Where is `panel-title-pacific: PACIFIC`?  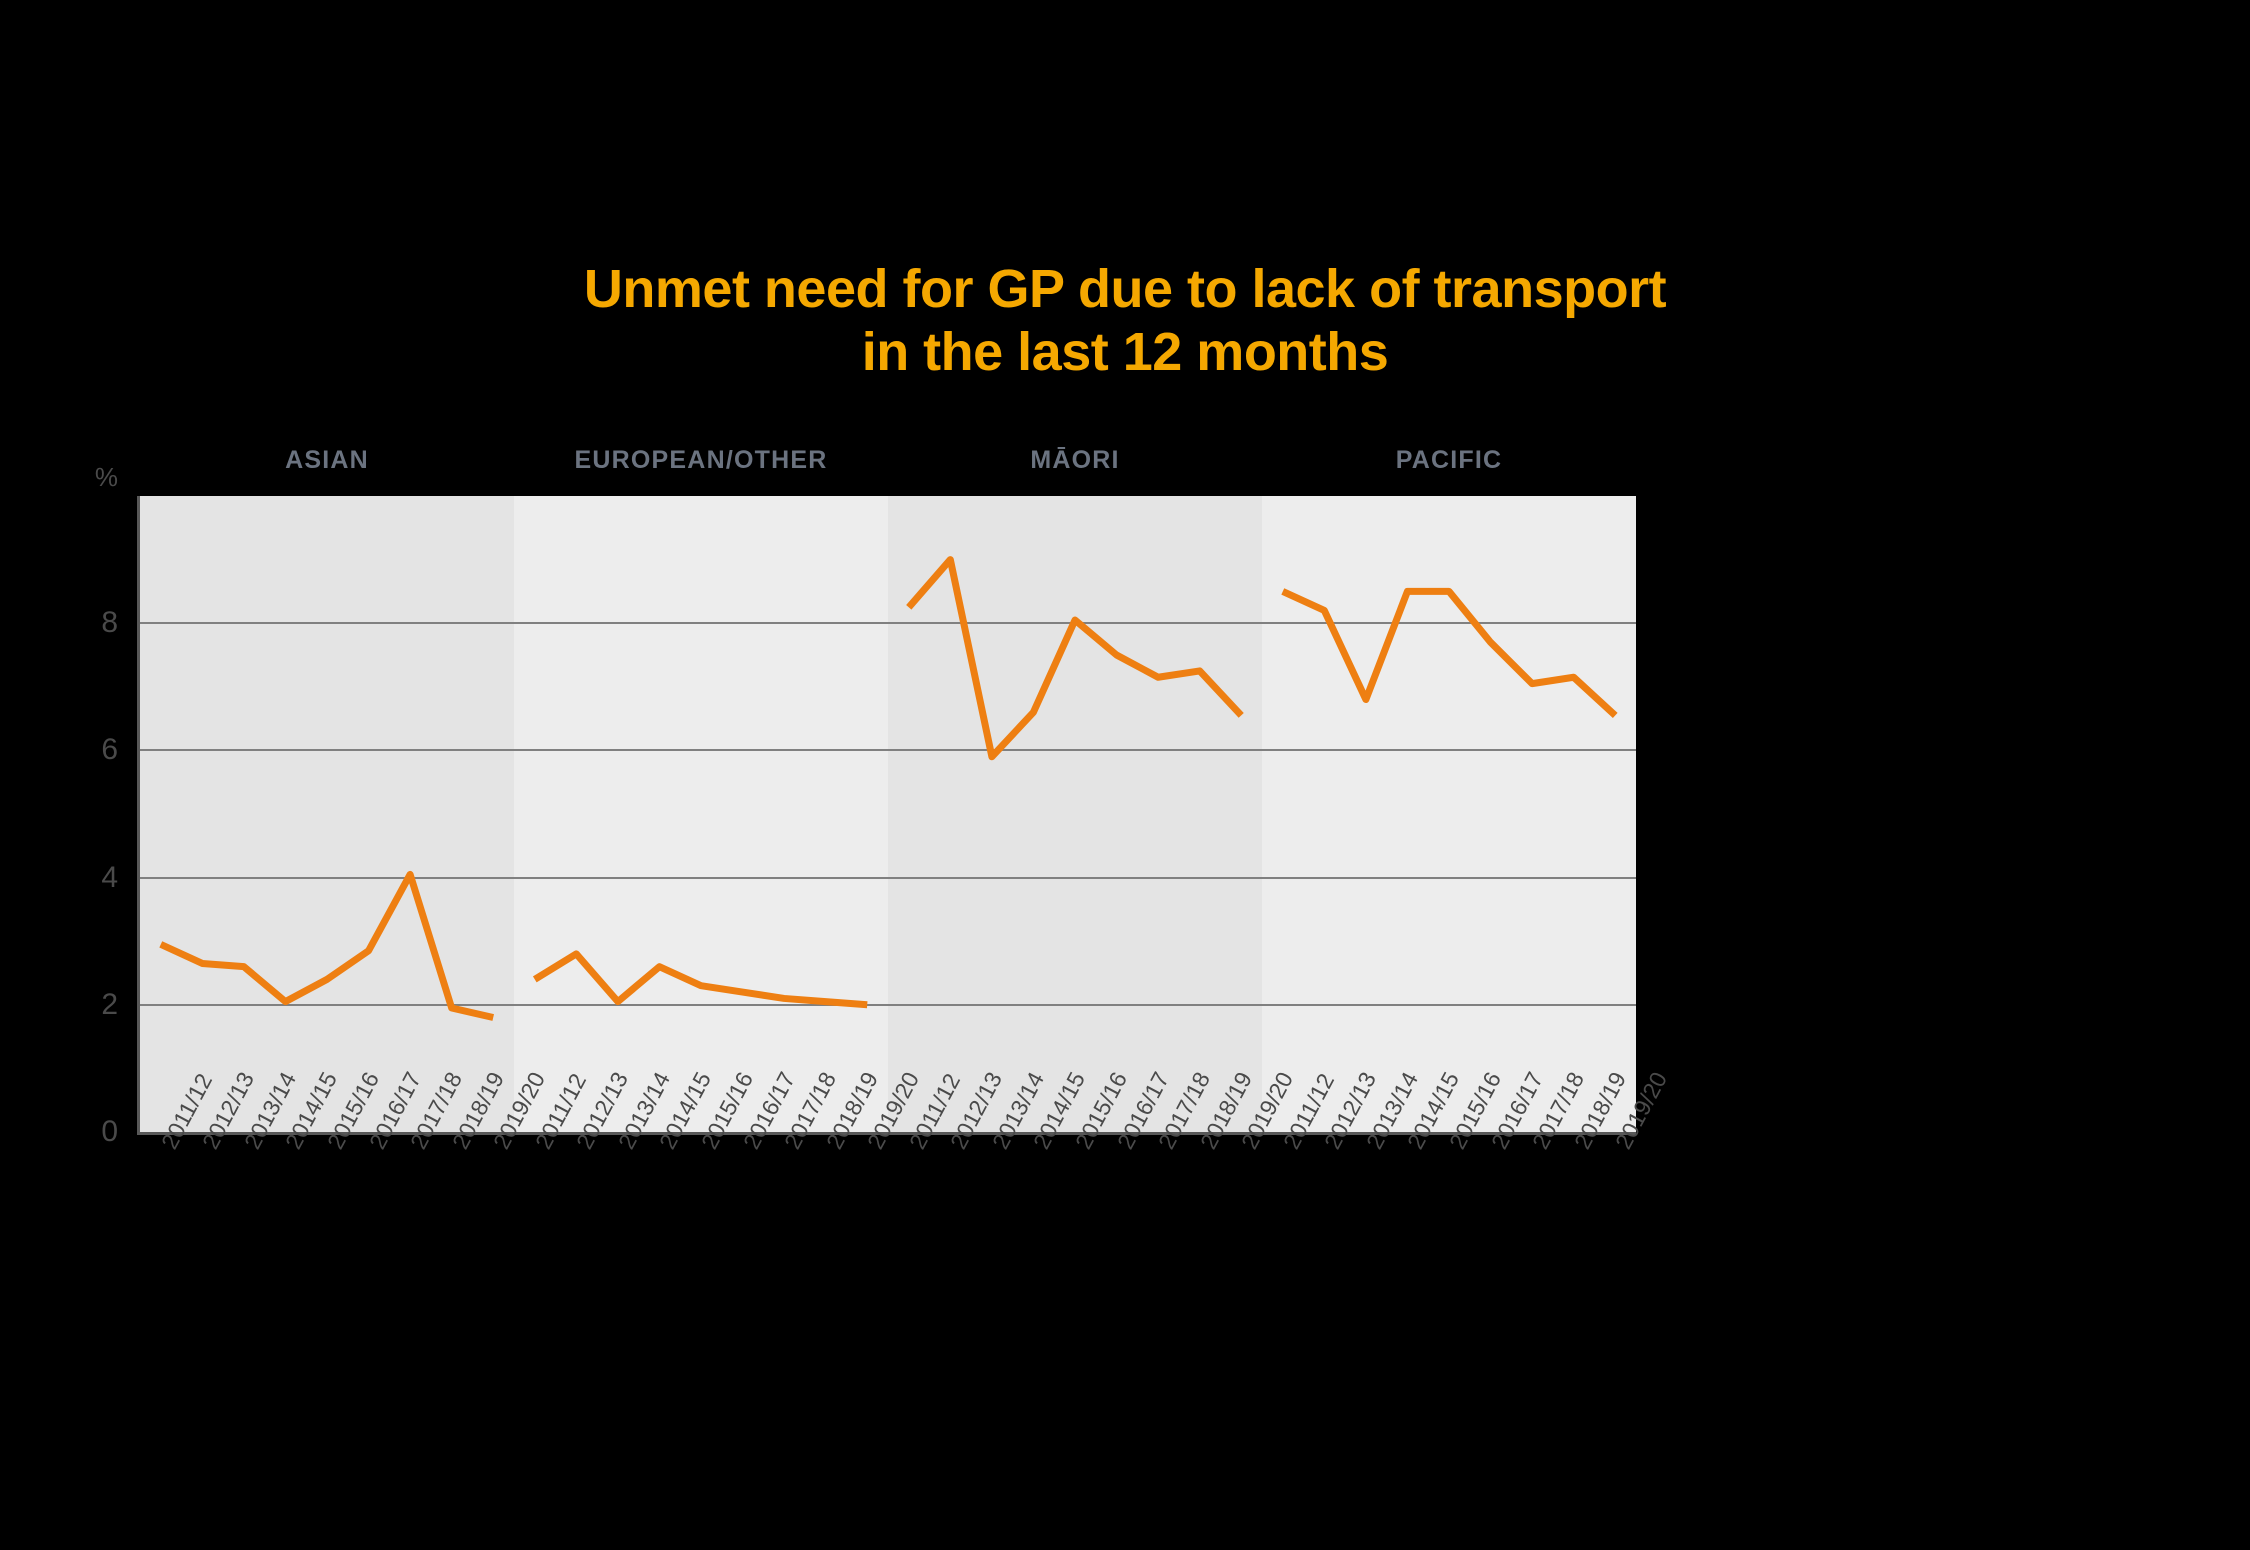 panel-title-pacific: PACIFIC is located at coordinates (1449, 460).